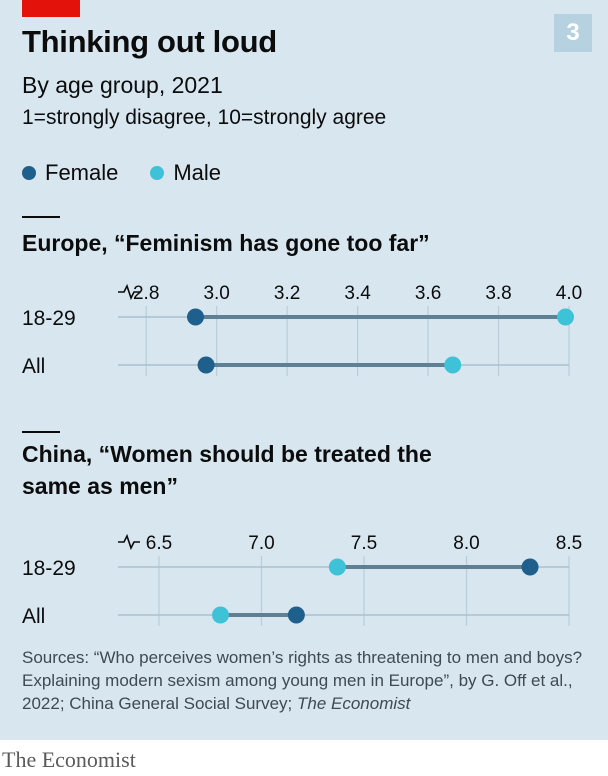 This screenshot has width=608, height=776. Describe the element at coordinates (498, 293) in the screenshot. I see `tick-label: 3.8` at that location.